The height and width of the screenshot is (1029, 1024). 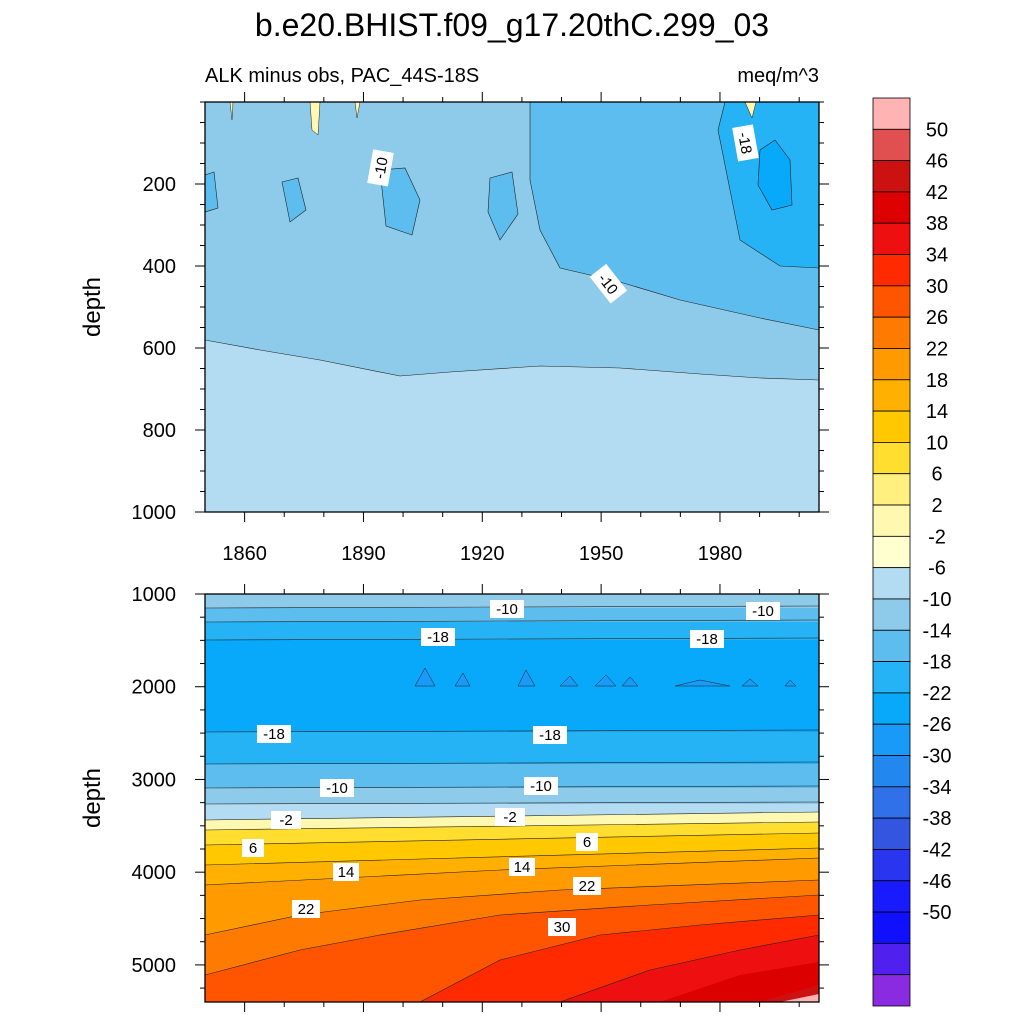 What do you see at coordinates (937, 224) in the screenshot?
I see `colorbar-label: 38` at bounding box center [937, 224].